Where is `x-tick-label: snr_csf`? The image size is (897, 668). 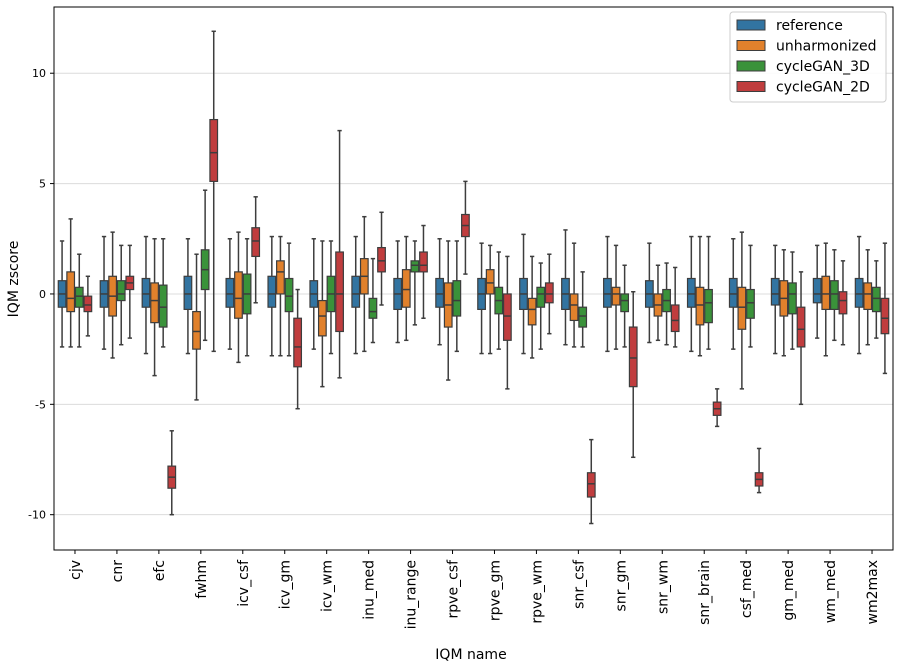 x-tick-label: snr_csf is located at coordinates (579, 584).